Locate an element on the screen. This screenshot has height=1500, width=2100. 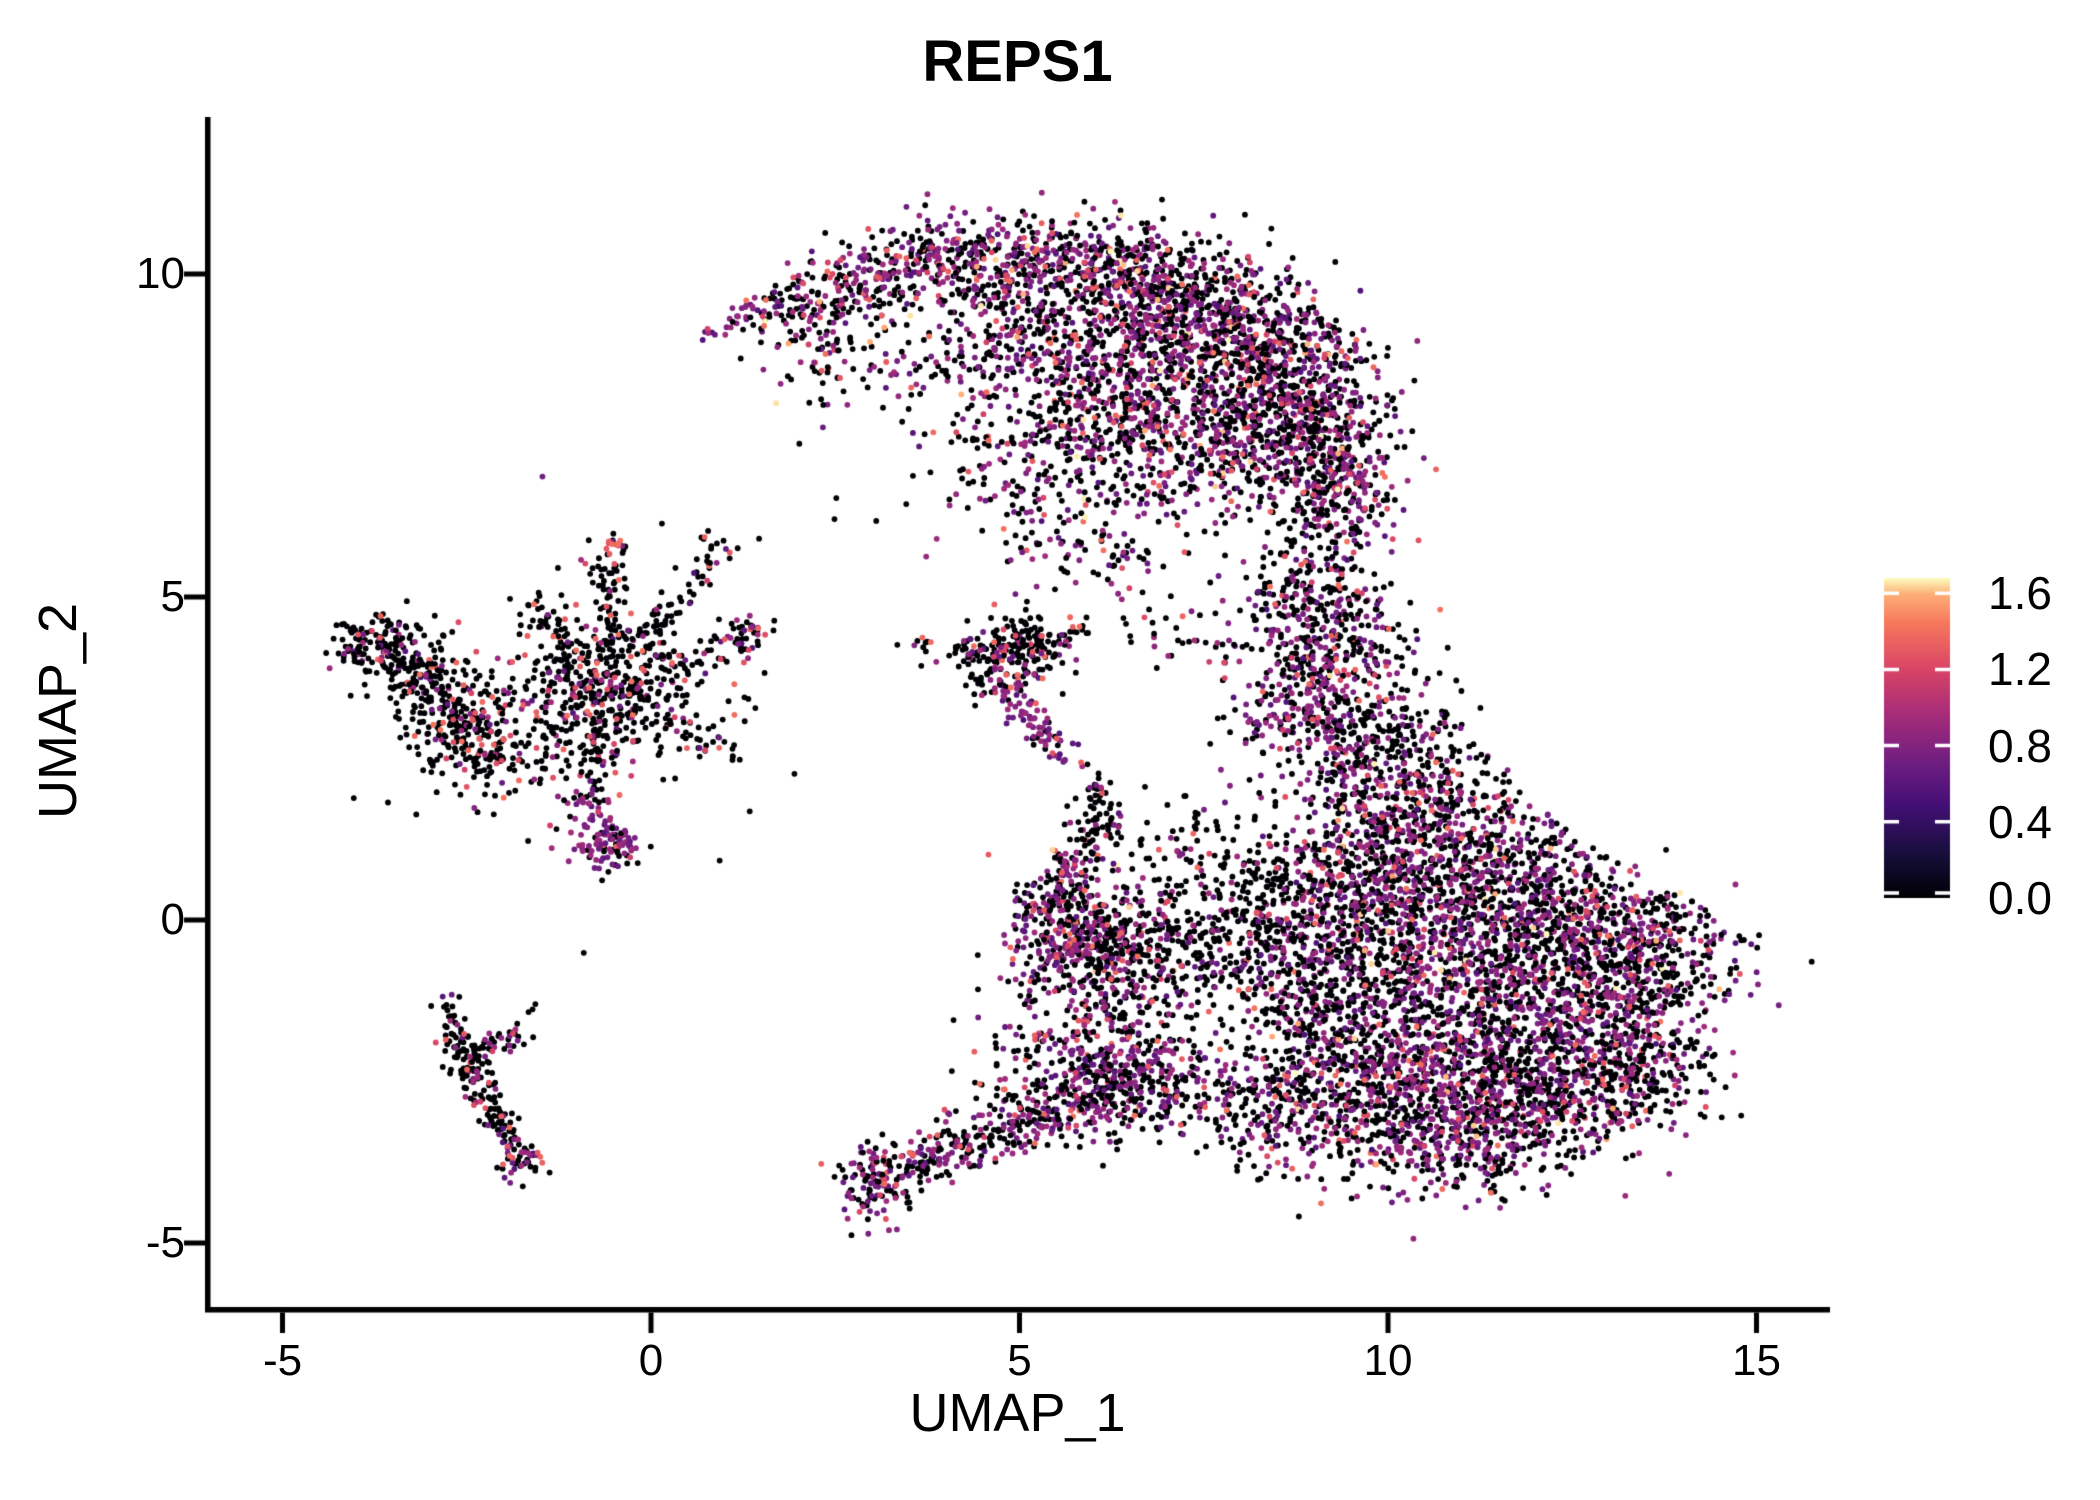
y-tick-label: 10 is located at coordinates (160, 273).